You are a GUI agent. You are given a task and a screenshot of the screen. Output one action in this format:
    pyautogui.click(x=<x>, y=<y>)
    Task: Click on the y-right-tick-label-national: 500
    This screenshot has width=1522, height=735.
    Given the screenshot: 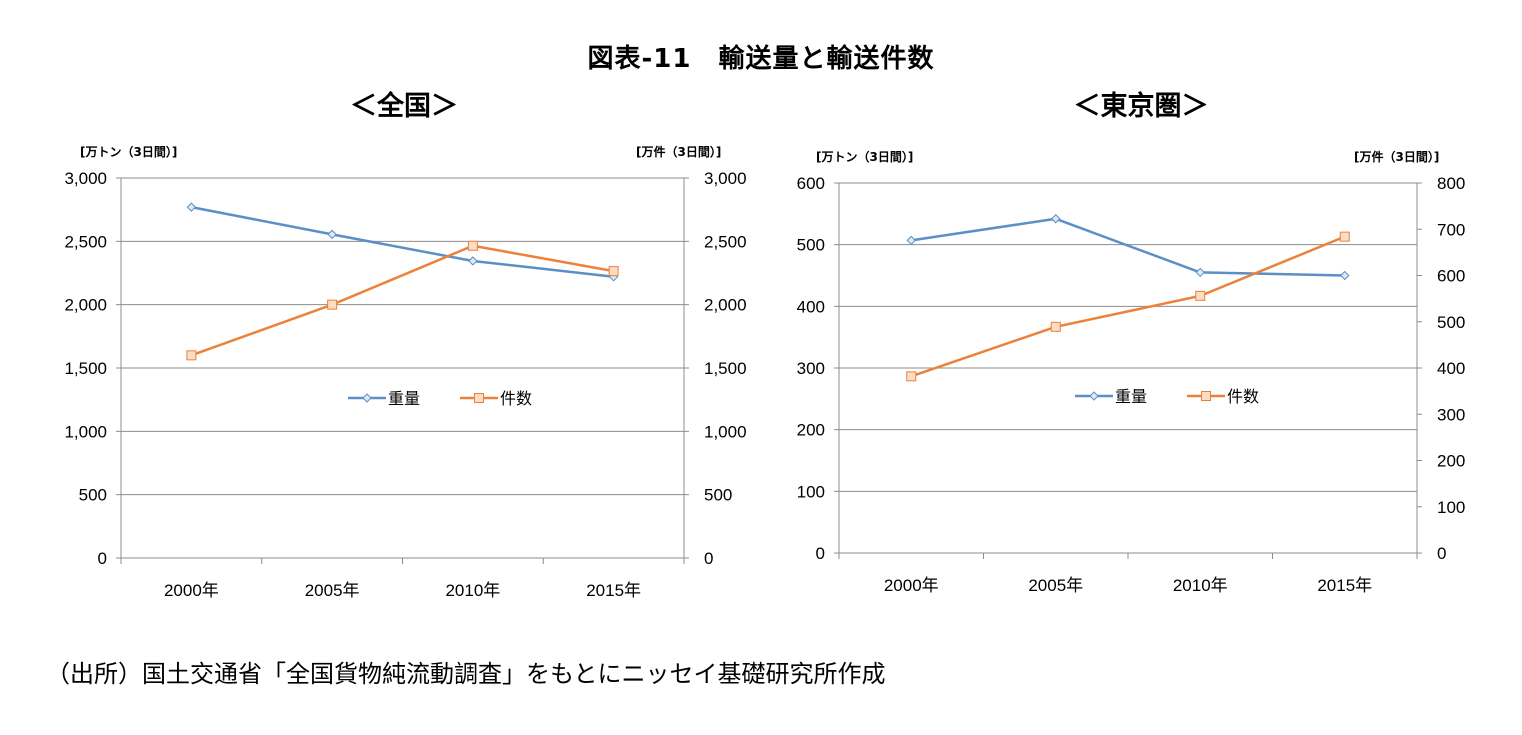 What is the action you would take?
    pyautogui.click(x=718, y=495)
    